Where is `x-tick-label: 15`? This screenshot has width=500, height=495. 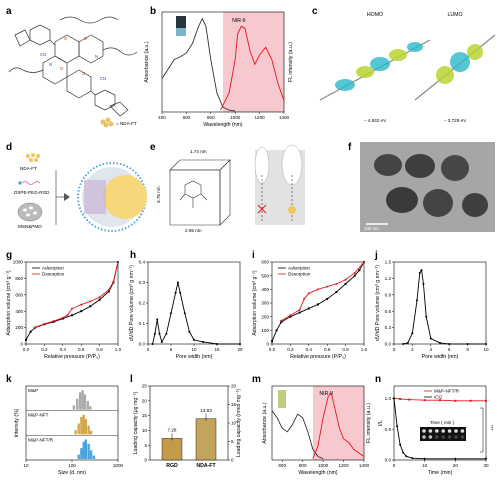 x-tick-label: 15 is located at coordinates (217, 349).